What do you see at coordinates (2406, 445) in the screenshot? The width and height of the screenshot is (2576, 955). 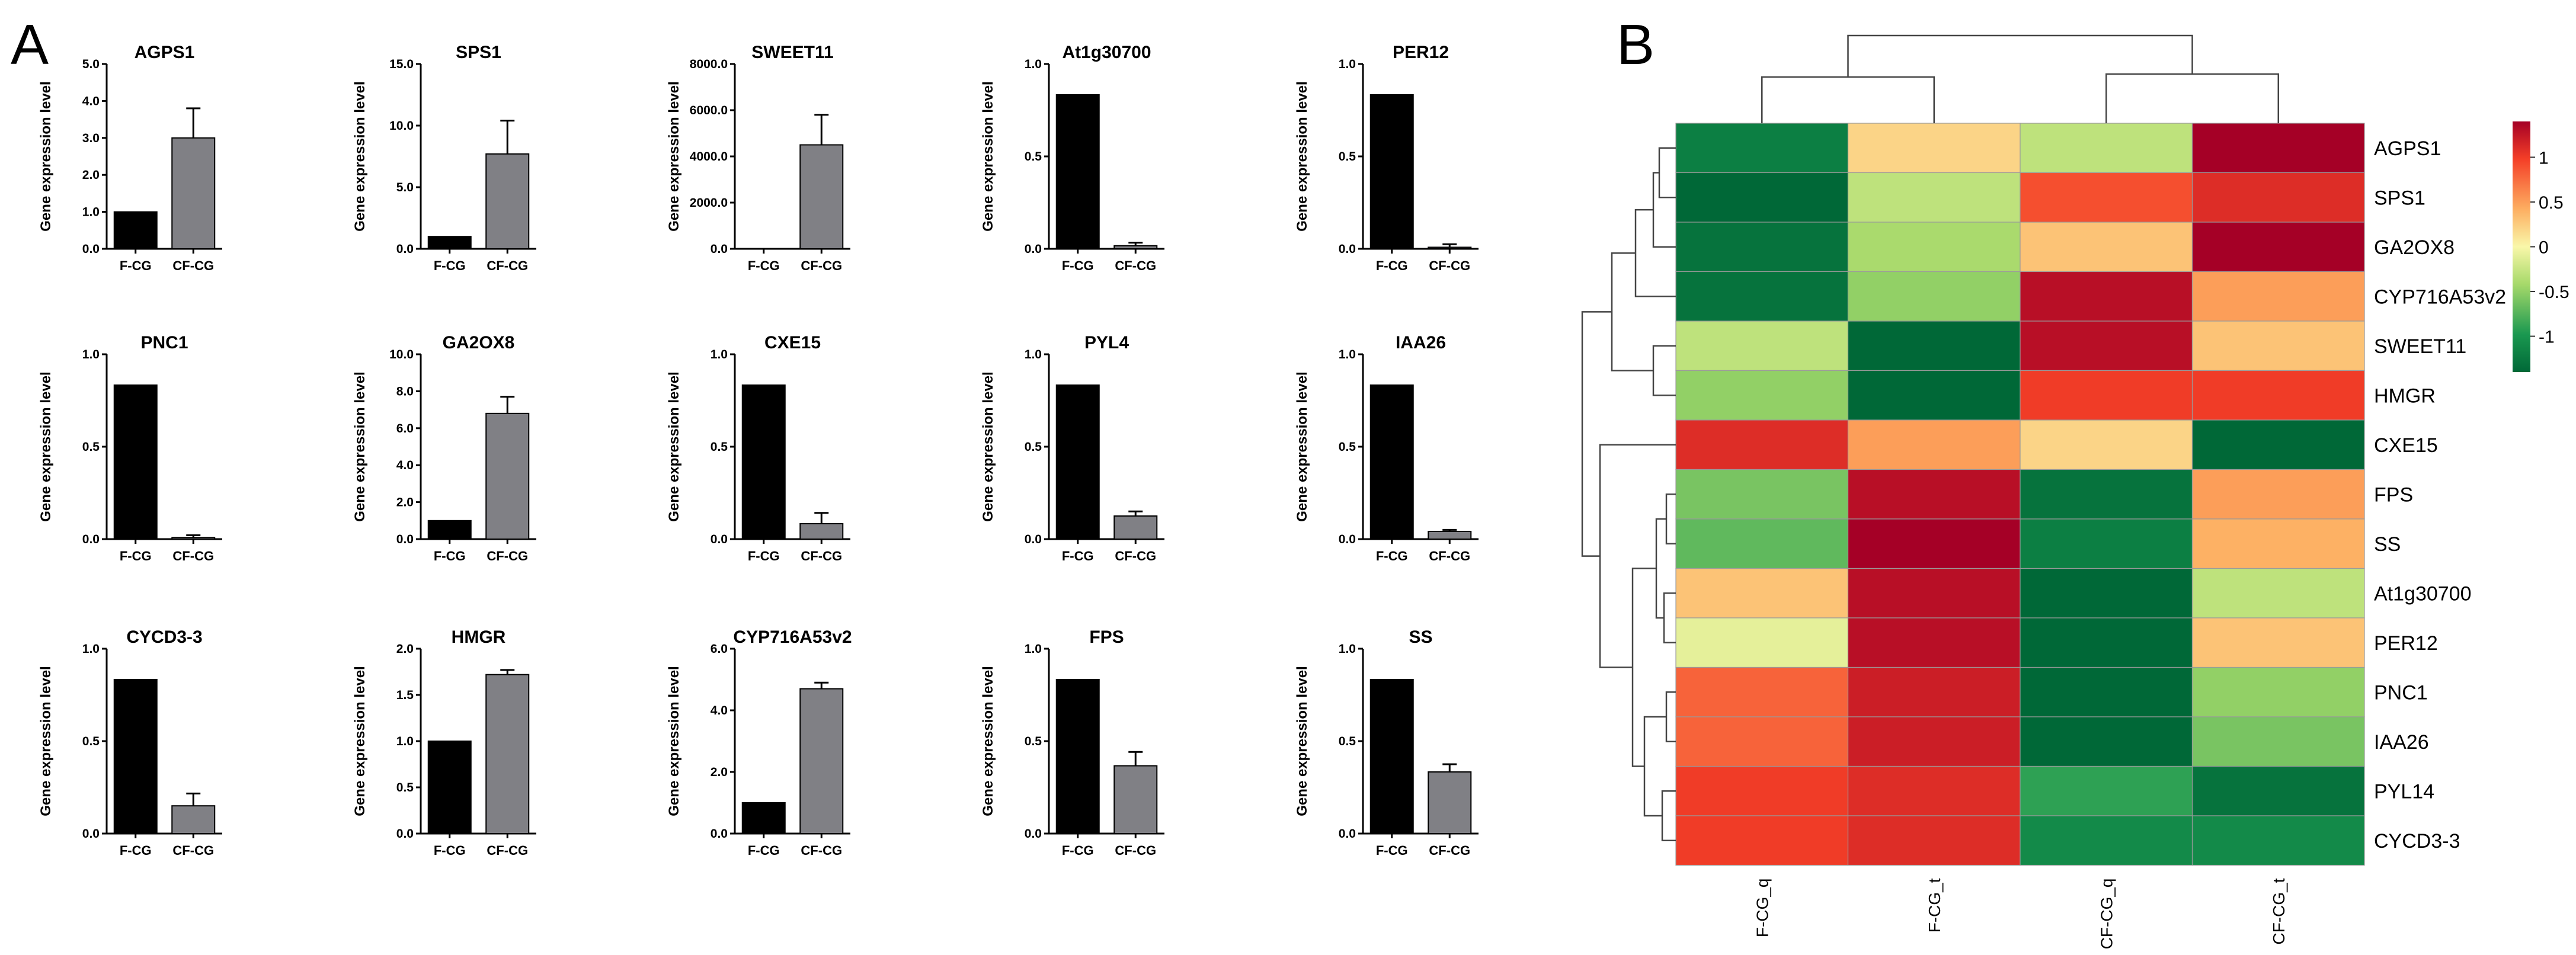 I see `heatmap-row-label: CXE15` at bounding box center [2406, 445].